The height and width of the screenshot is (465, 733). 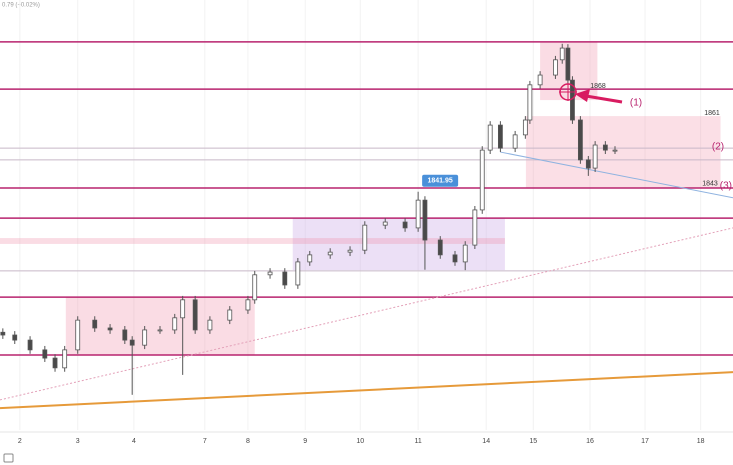 What do you see at coordinates (598, 86) in the screenshot?
I see `price-label: 1868` at bounding box center [598, 86].